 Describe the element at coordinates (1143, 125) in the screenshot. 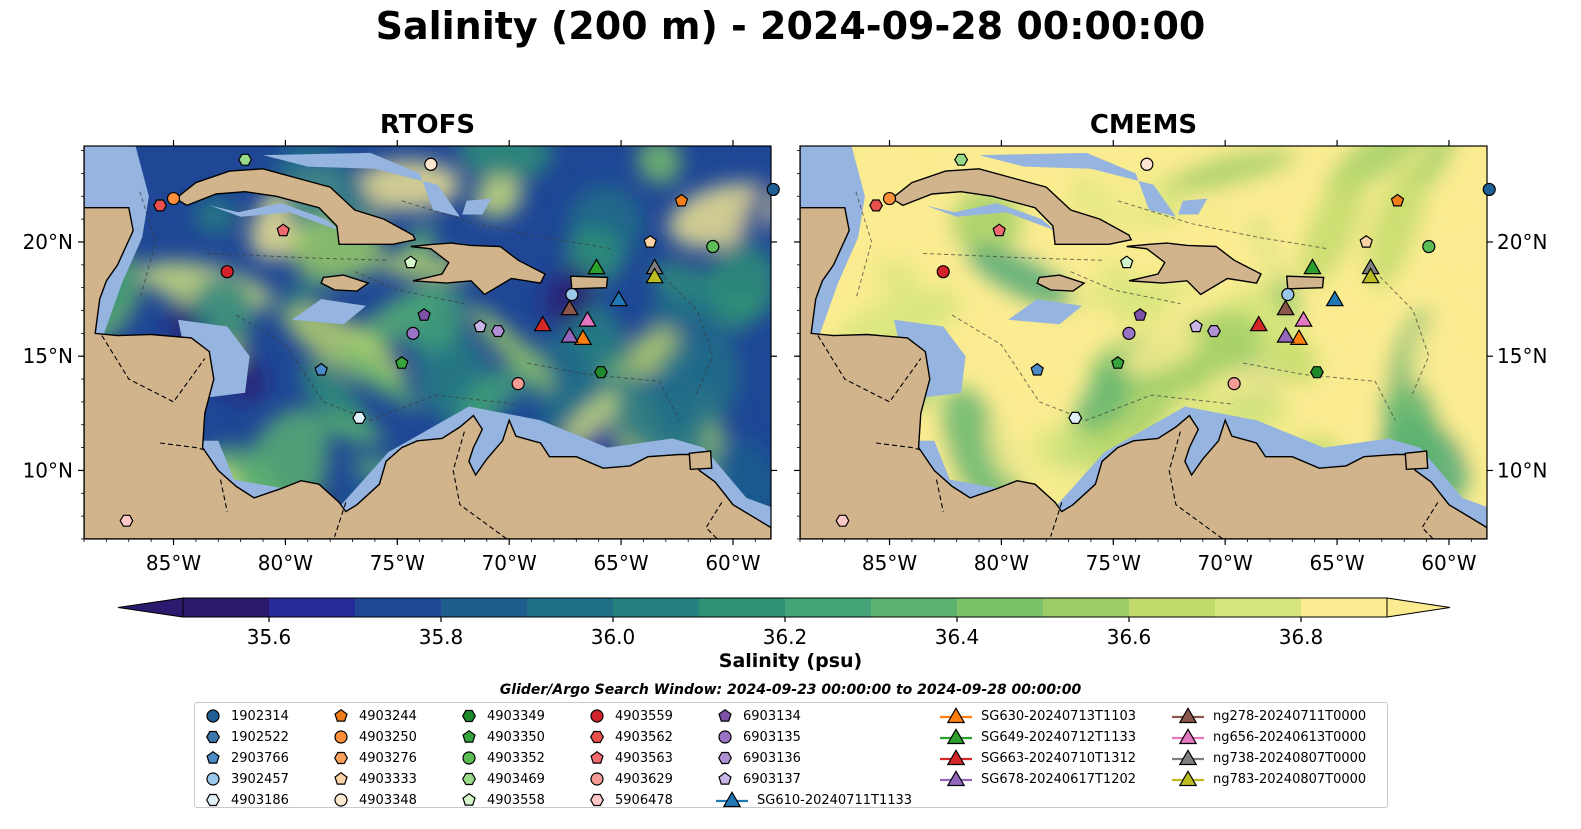

I see `panel-title-cmems: CMEMS` at that location.